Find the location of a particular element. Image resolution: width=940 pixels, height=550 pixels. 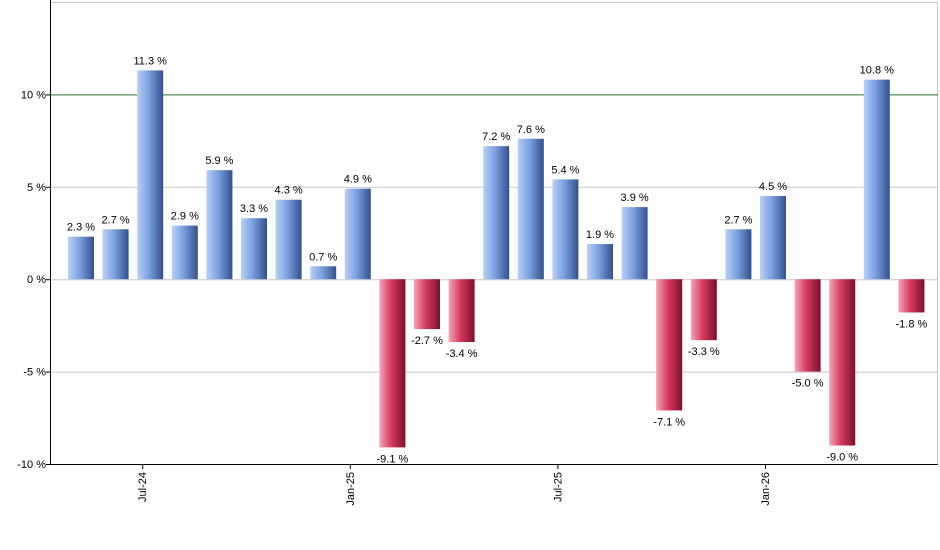

data-label: -9.1 % is located at coordinates (393, 459).